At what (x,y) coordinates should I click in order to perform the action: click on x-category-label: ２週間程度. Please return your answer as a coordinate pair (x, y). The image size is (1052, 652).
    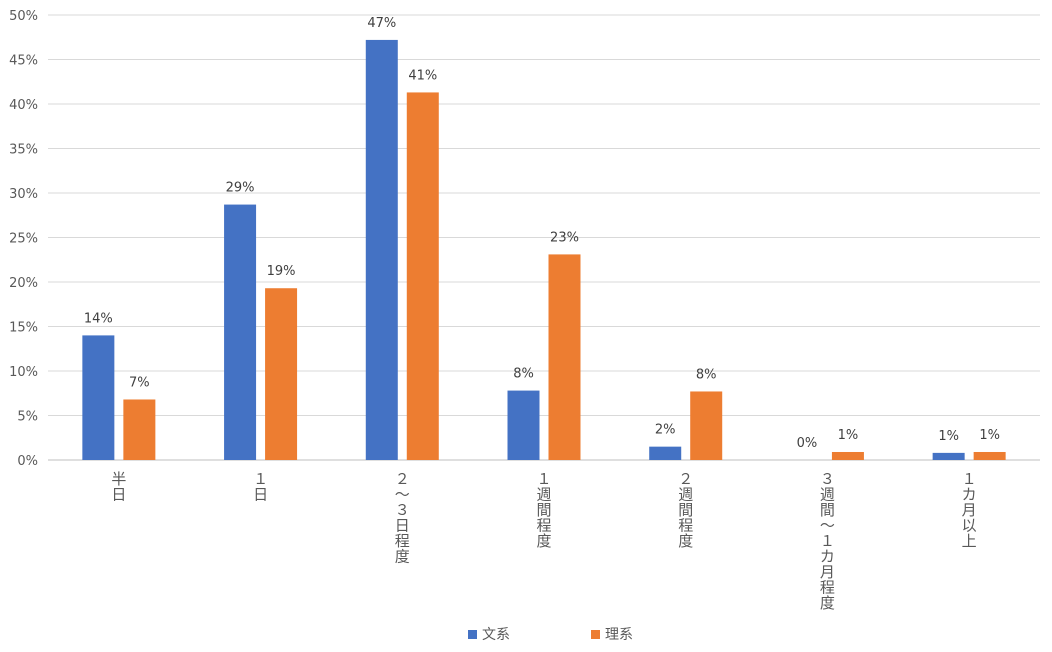
    Looking at the image, I should click on (685, 510).